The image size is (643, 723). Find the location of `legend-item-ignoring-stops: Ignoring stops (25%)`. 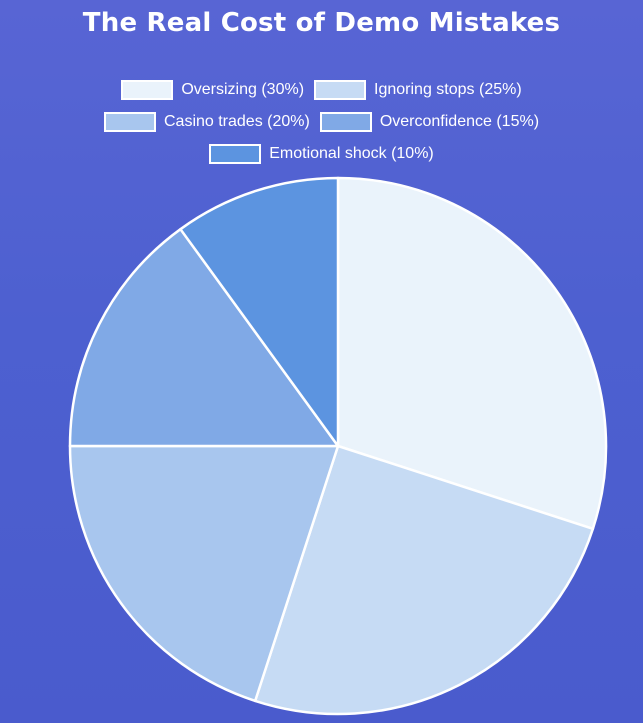

legend-item-ignoring-stops: Ignoring stops (25%) is located at coordinates (418, 90).